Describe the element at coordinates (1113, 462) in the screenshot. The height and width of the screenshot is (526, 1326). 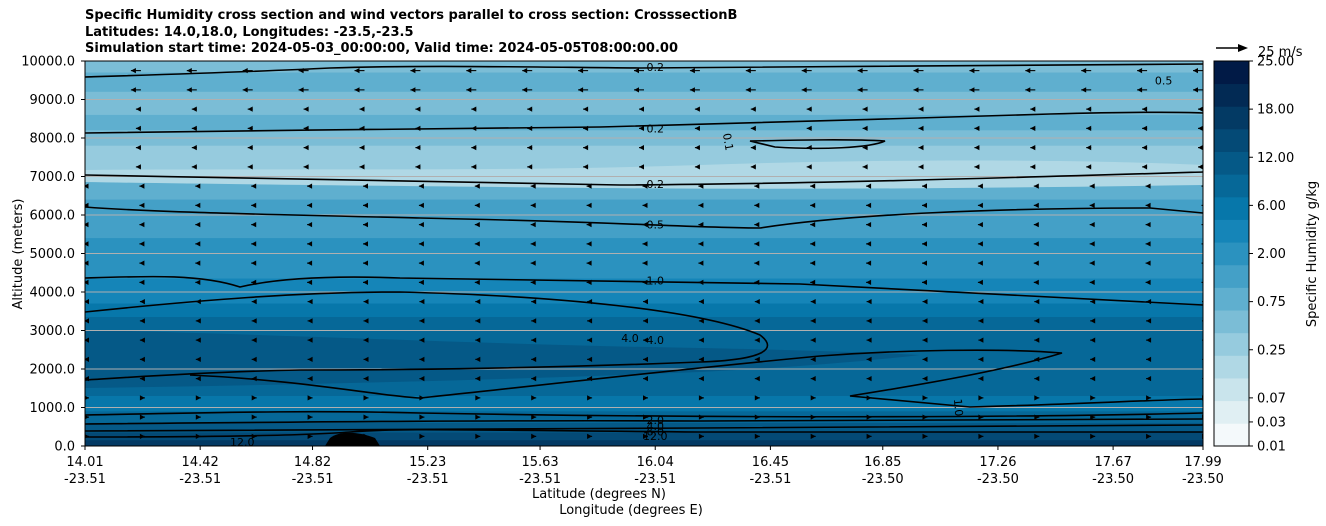
I see `x-tick-label-lat: 17.67` at that location.